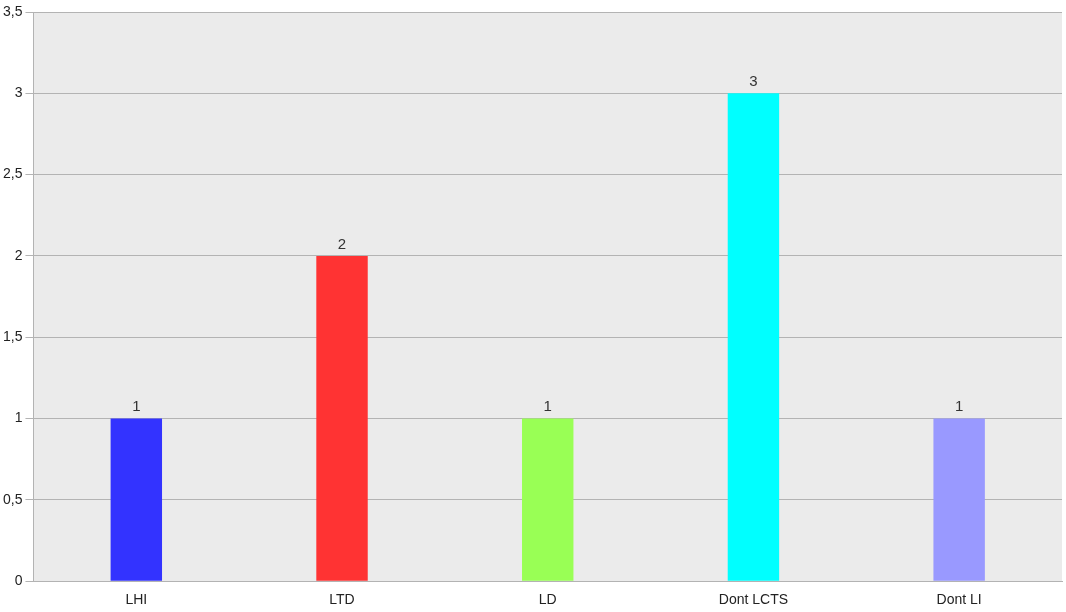  Describe the element at coordinates (18, 580) in the screenshot. I see `y-tick-label: 0` at that location.